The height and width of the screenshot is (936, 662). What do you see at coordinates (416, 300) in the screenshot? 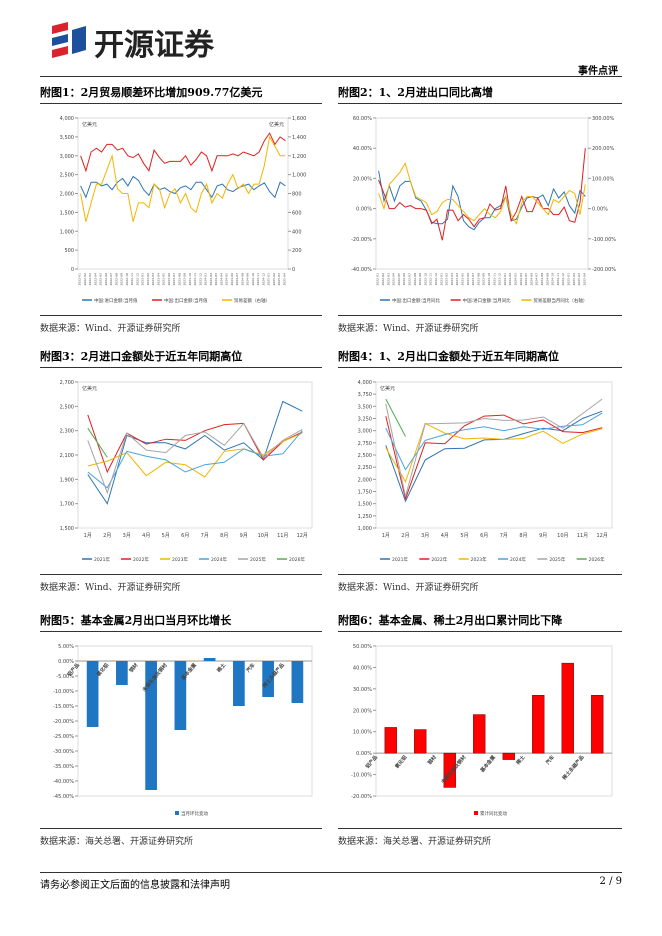
I see `legend-label: 中国:出口金额:当月同比` at bounding box center [416, 300].